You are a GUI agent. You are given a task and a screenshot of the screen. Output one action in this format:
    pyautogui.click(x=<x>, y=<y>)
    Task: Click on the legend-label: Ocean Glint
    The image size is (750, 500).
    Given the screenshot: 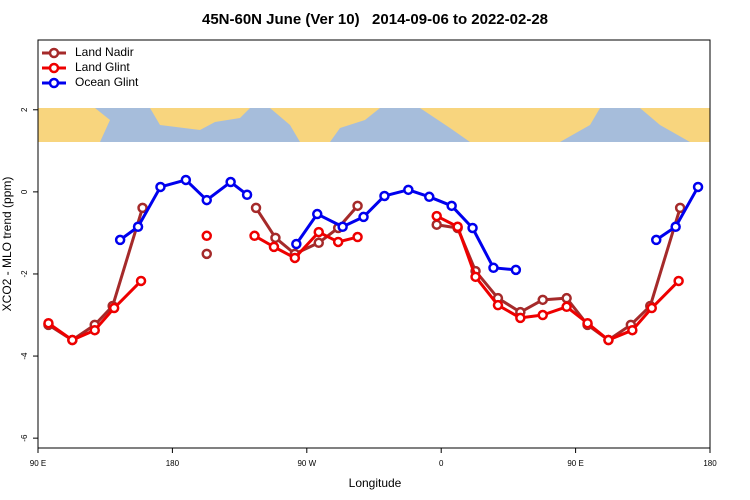 What is the action you would take?
    pyautogui.click(x=107, y=82)
    